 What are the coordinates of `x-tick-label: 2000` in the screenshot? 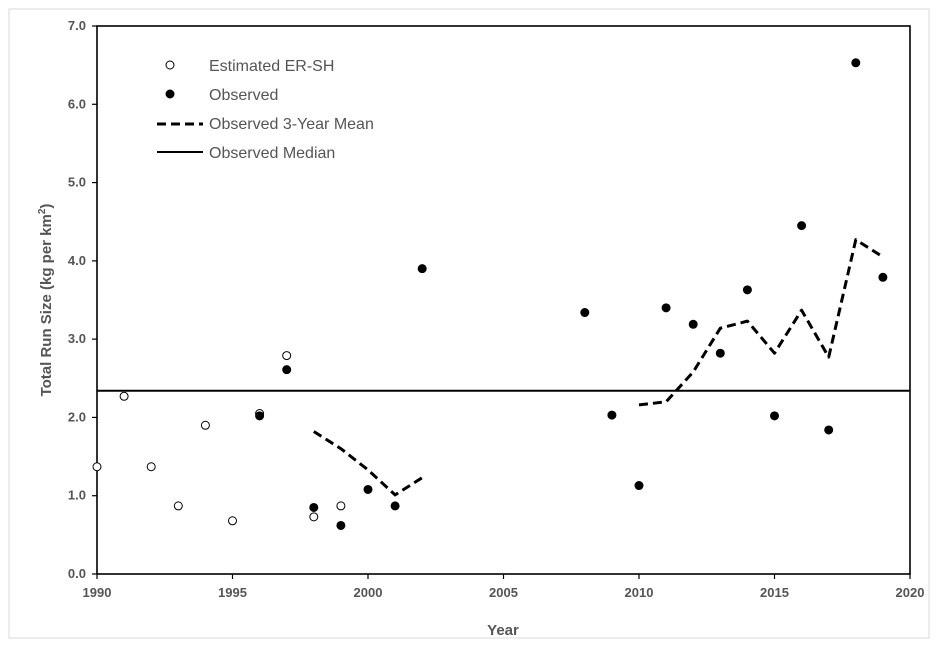 It's located at (368, 592).